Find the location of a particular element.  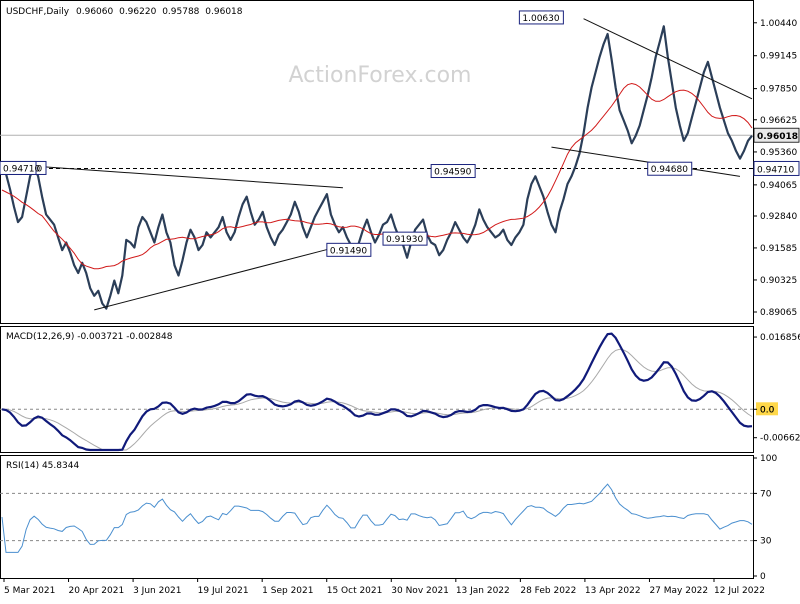

support-badge-value: 0.94710 is located at coordinates (775, 170).